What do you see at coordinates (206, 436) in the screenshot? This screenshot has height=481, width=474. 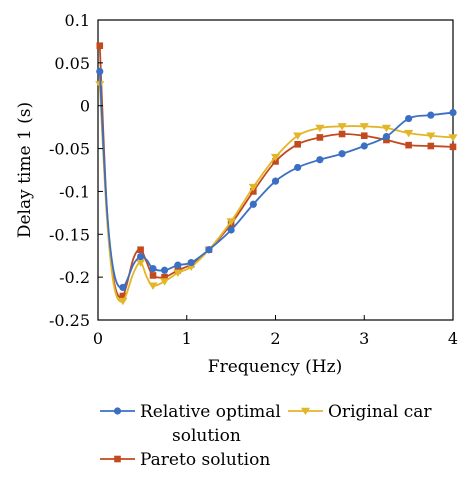 I see `legend-label: solution` at bounding box center [206, 436].